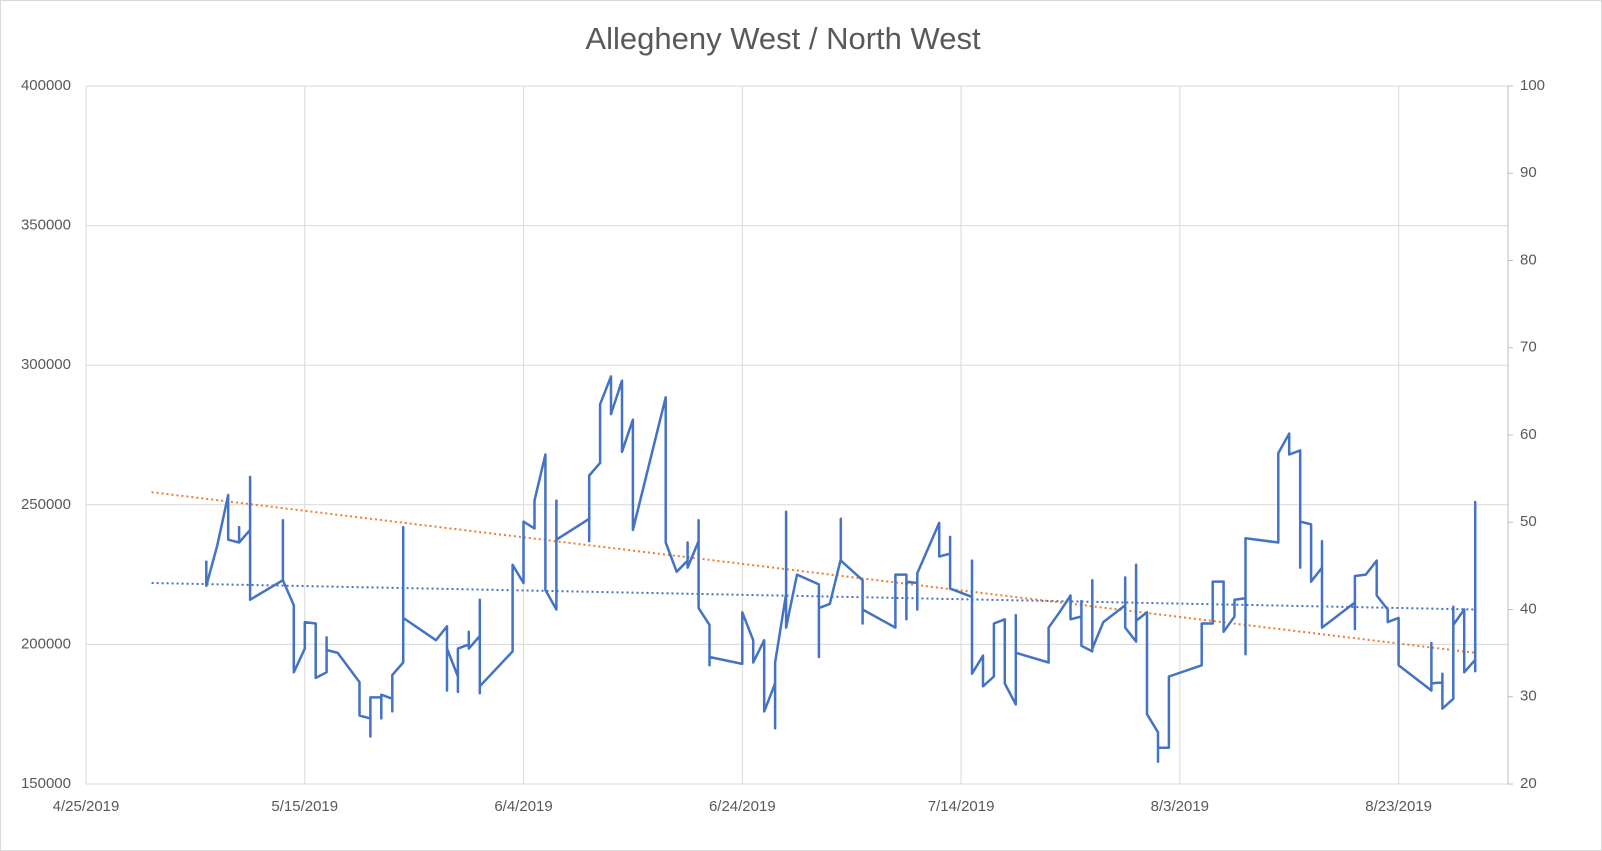  Describe the element at coordinates (742, 806) in the screenshot. I see `x-tick-label: 6/24/2019` at that location.